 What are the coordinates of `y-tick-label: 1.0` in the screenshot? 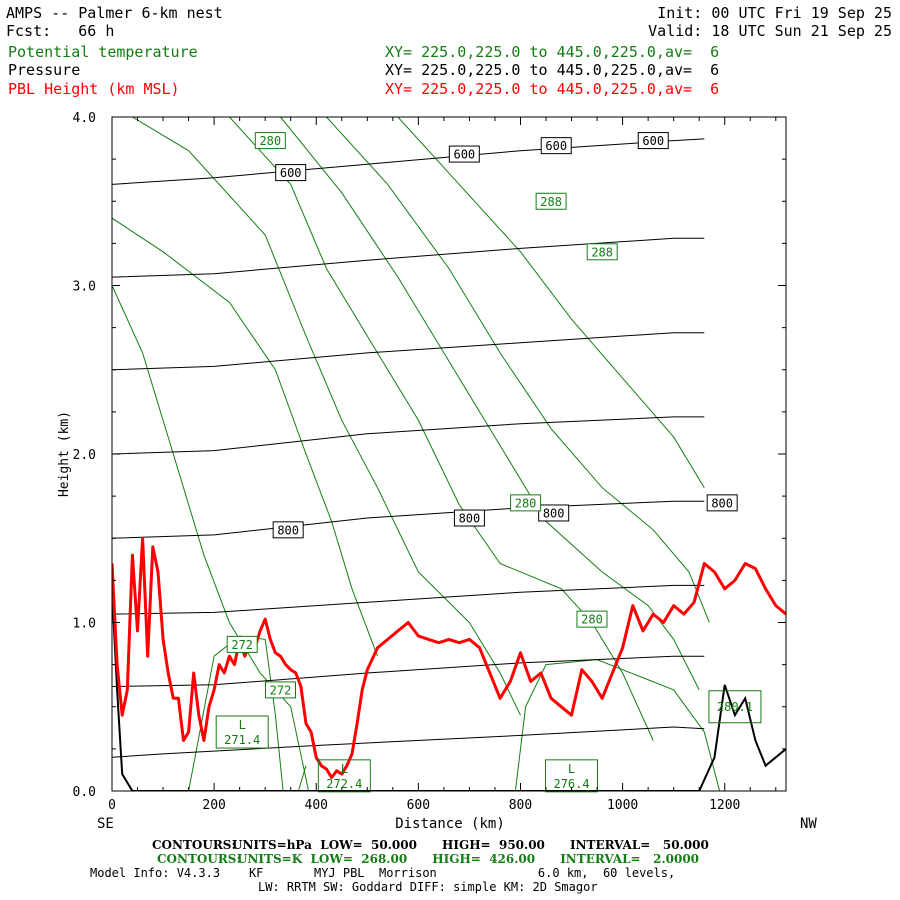 It's located at (84, 624).